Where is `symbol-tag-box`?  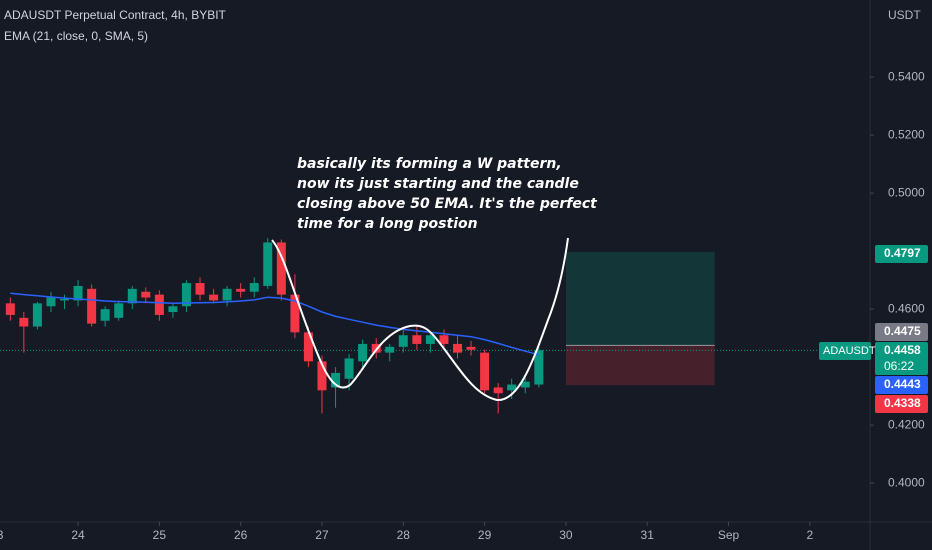 symbol-tag-box is located at coordinates (845, 351).